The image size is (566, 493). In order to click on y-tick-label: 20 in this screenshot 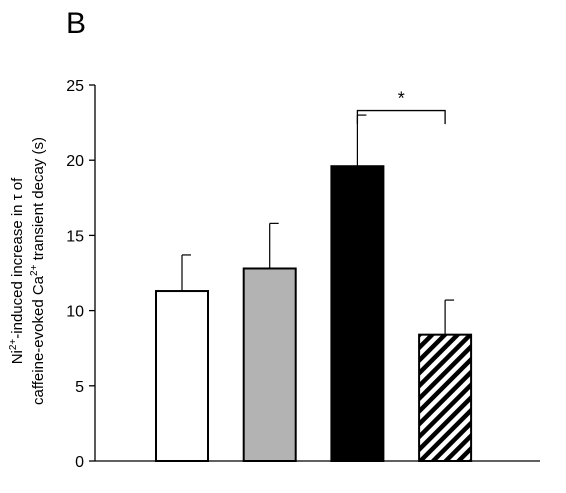, I will do `click(75, 161)`.